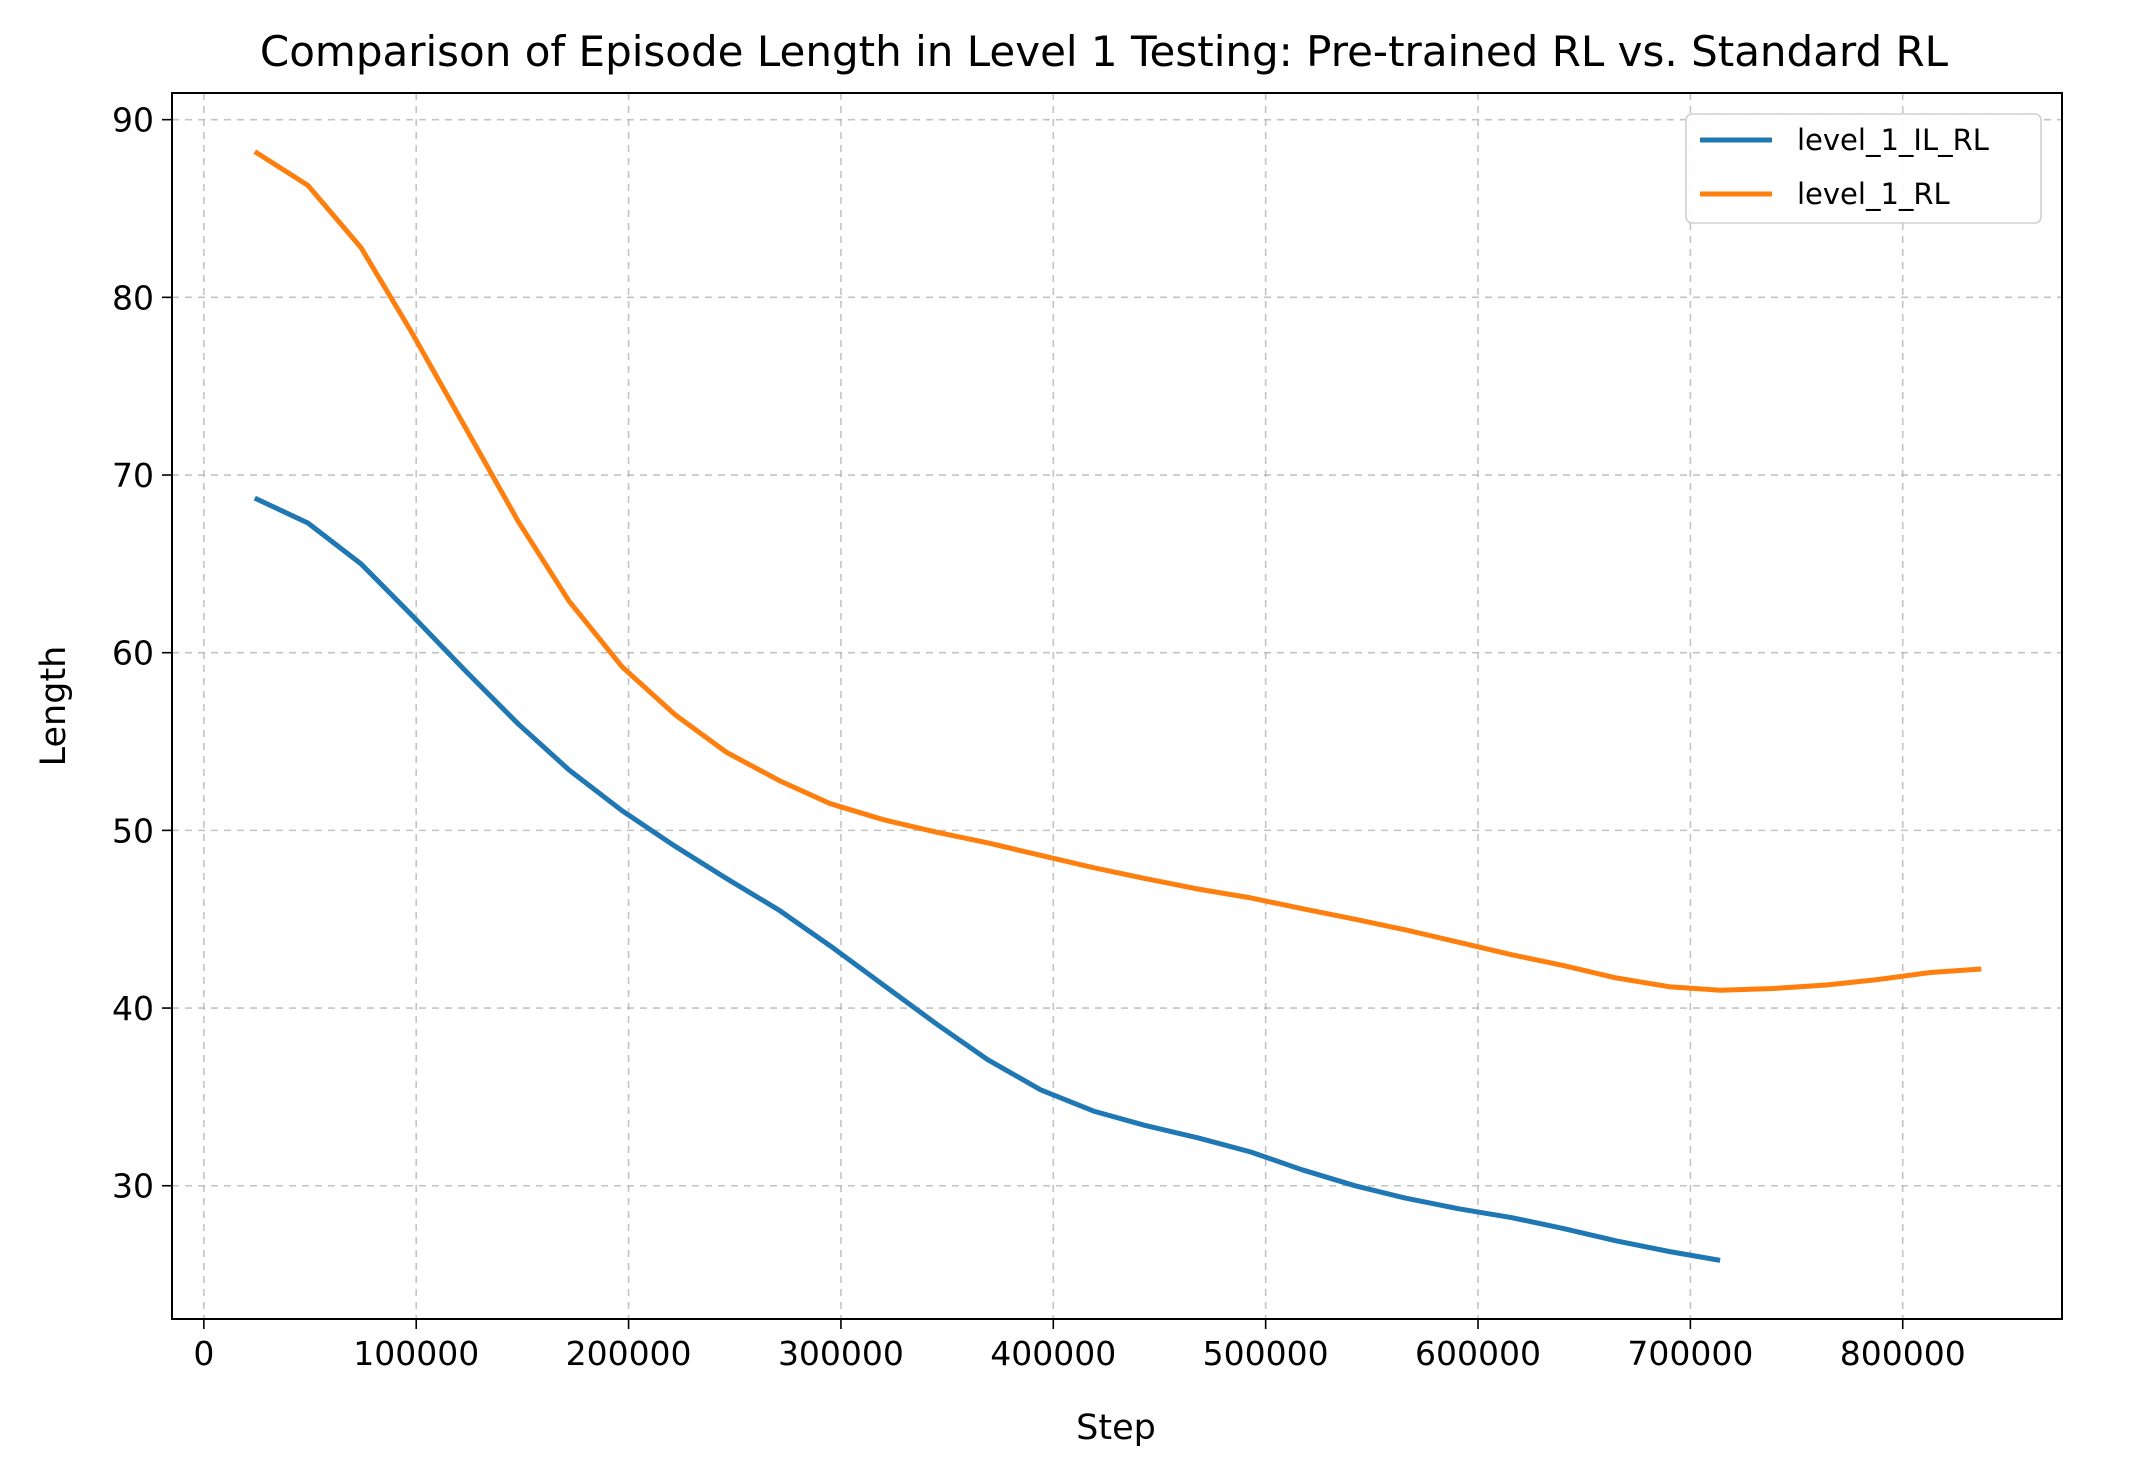  I want to click on x-tick-label: 500000, so click(1266, 1353).